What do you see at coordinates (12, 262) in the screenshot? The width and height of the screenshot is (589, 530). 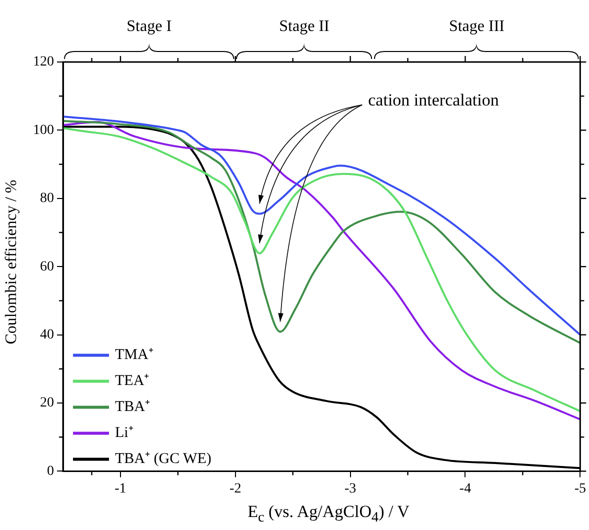 I see `y-axis-title: Coulombic efficiency / %` at bounding box center [12, 262].